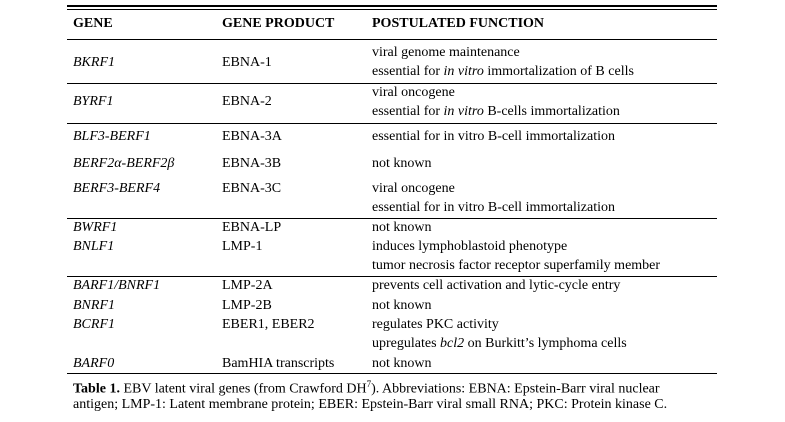  Describe the element at coordinates (247, 285) in the screenshot. I see `gene-product: LMP-2A` at that location.